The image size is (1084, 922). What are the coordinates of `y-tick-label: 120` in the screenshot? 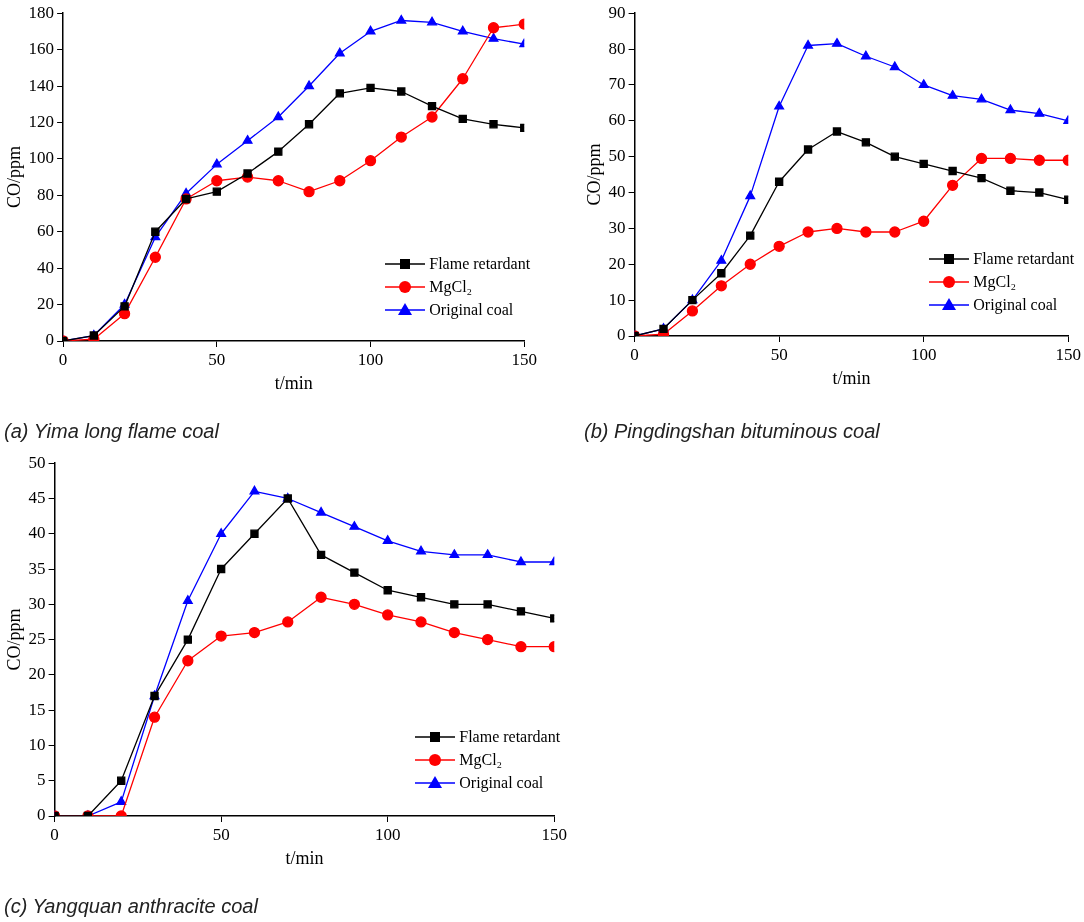 It's located at (41, 121).